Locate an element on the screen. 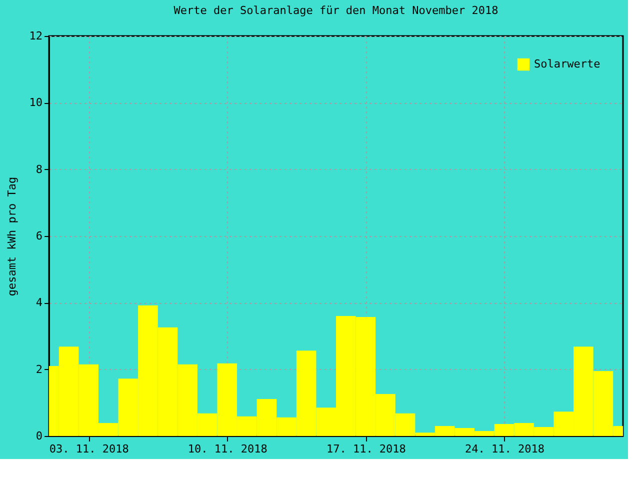 The width and height of the screenshot is (640, 480). x-tick-label: 24. 11. 2018 is located at coordinates (504, 449).